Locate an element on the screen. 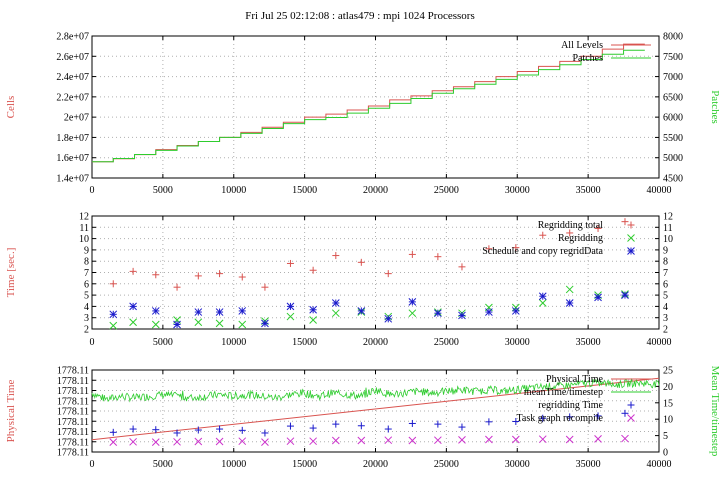 This screenshot has height=504, width=720. panel3-y2tick-label: 25 is located at coordinates (668, 371).